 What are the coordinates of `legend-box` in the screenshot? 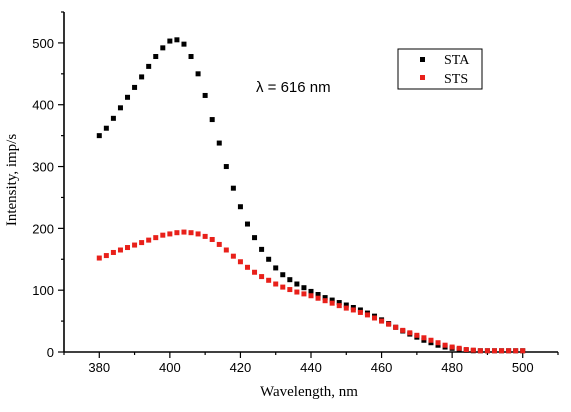 It's located at (440, 69).